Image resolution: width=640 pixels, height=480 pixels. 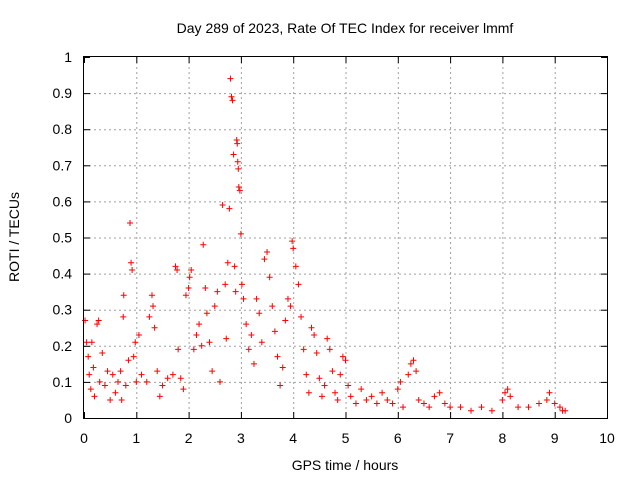 I want to click on y-tick-label: 0.6, so click(x=63, y=201).